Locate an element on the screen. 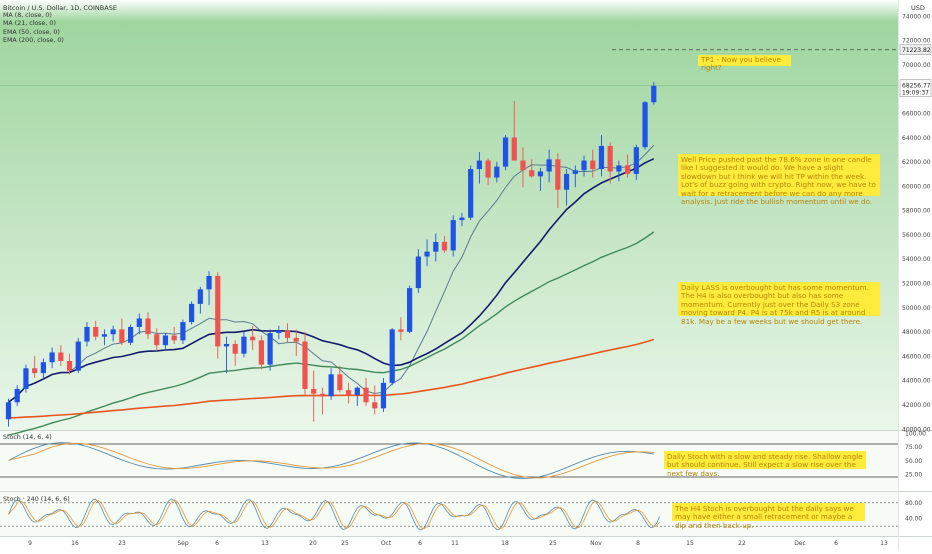 The height and width of the screenshot is (554, 932). stoch240-label: Stoch · 240 (14, 6, 6) is located at coordinates (36, 499).